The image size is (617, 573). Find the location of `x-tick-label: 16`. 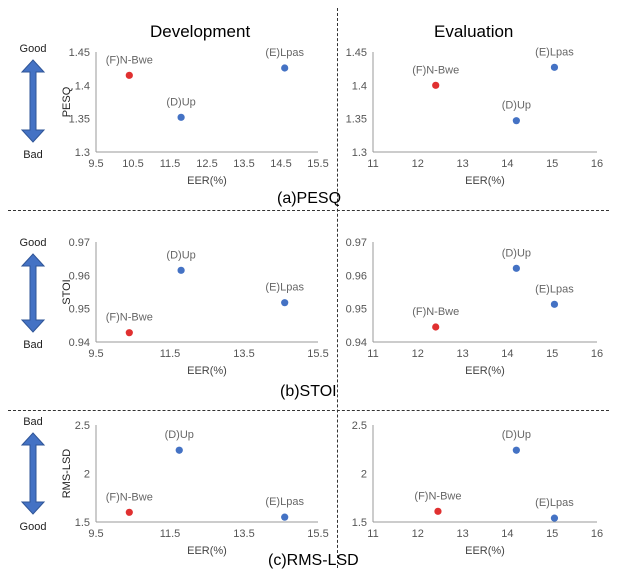

x-tick-label: 16 is located at coordinates (597, 164).